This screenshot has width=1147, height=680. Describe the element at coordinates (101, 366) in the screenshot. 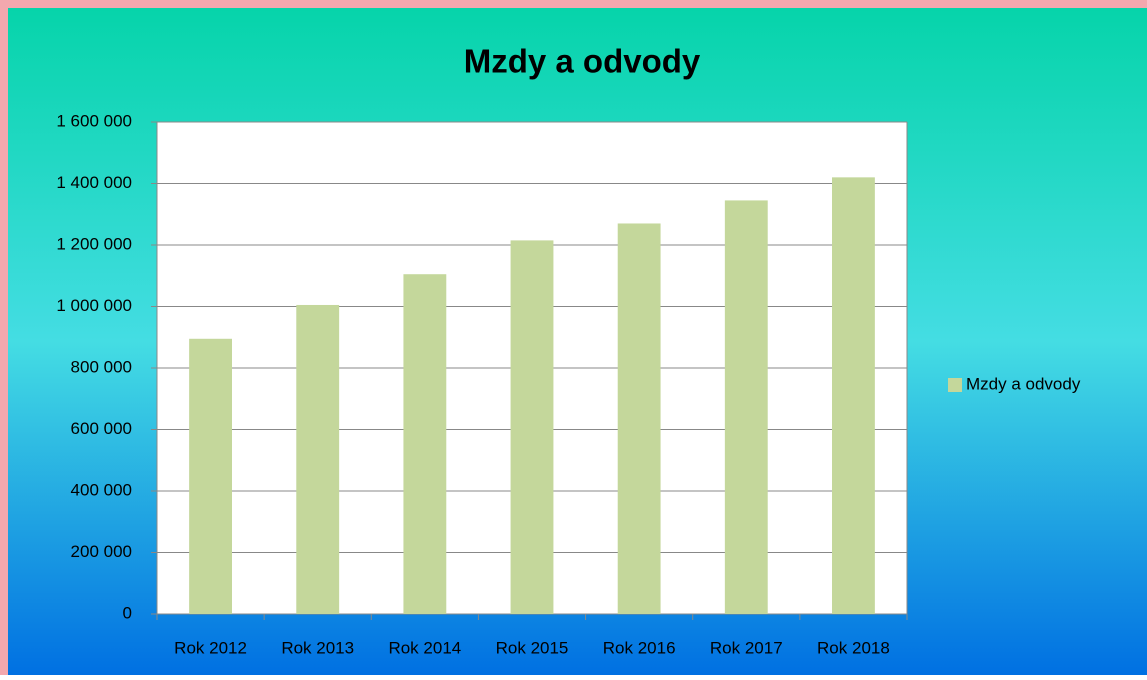

I see `y-tick-label: 800 000` at that location.